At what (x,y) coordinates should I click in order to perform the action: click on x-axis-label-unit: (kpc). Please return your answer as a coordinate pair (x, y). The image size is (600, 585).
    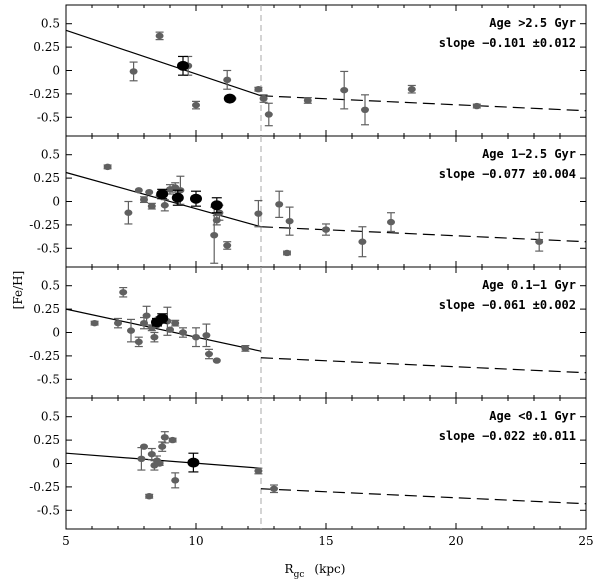
    Looking at the image, I should click on (329, 569).